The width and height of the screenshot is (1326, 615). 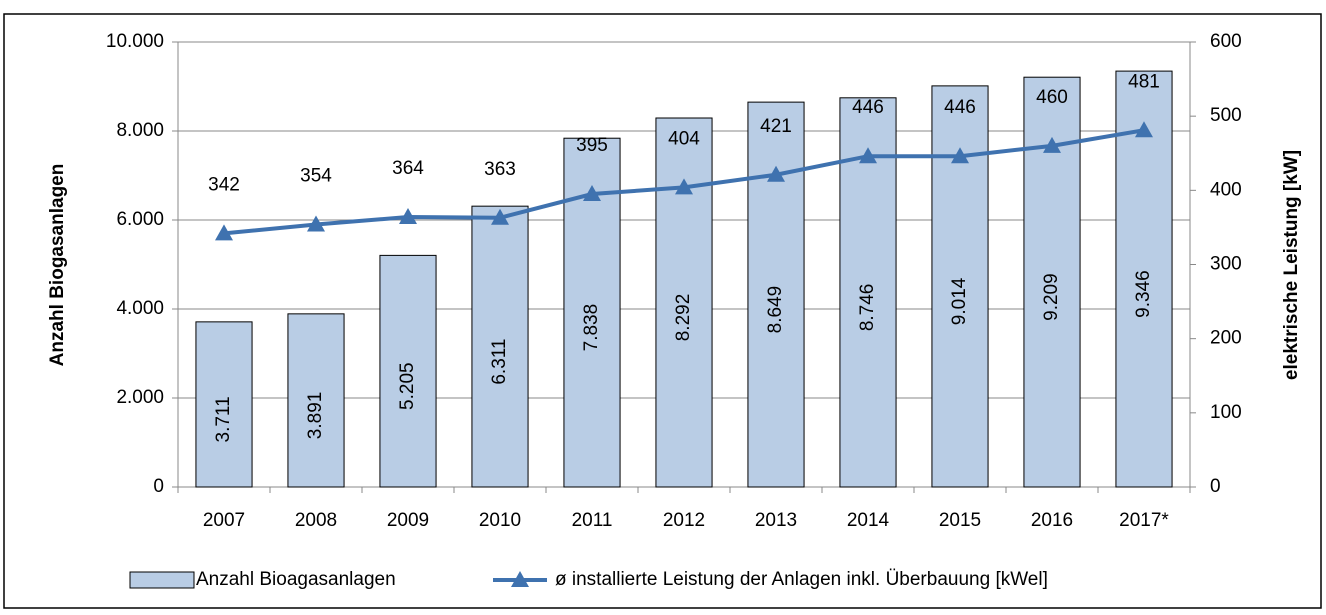 What do you see at coordinates (684, 138) in the screenshot?
I see `line-value-label: 404` at bounding box center [684, 138].